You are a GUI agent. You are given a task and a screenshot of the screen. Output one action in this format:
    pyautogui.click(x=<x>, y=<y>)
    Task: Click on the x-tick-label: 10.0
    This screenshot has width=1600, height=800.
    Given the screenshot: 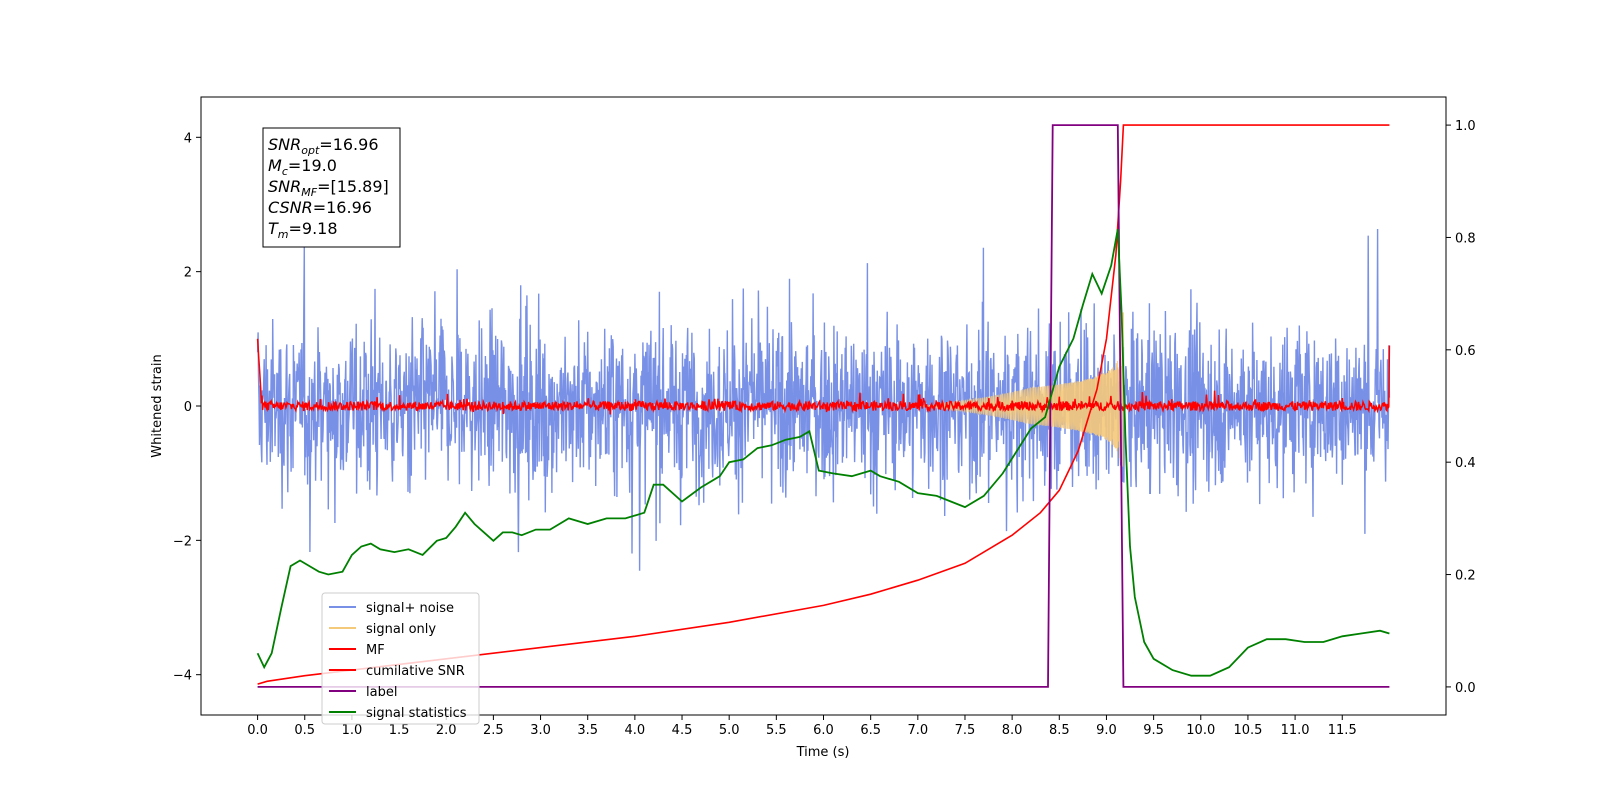 What is the action you would take?
    pyautogui.click(x=1200, y=730)
    